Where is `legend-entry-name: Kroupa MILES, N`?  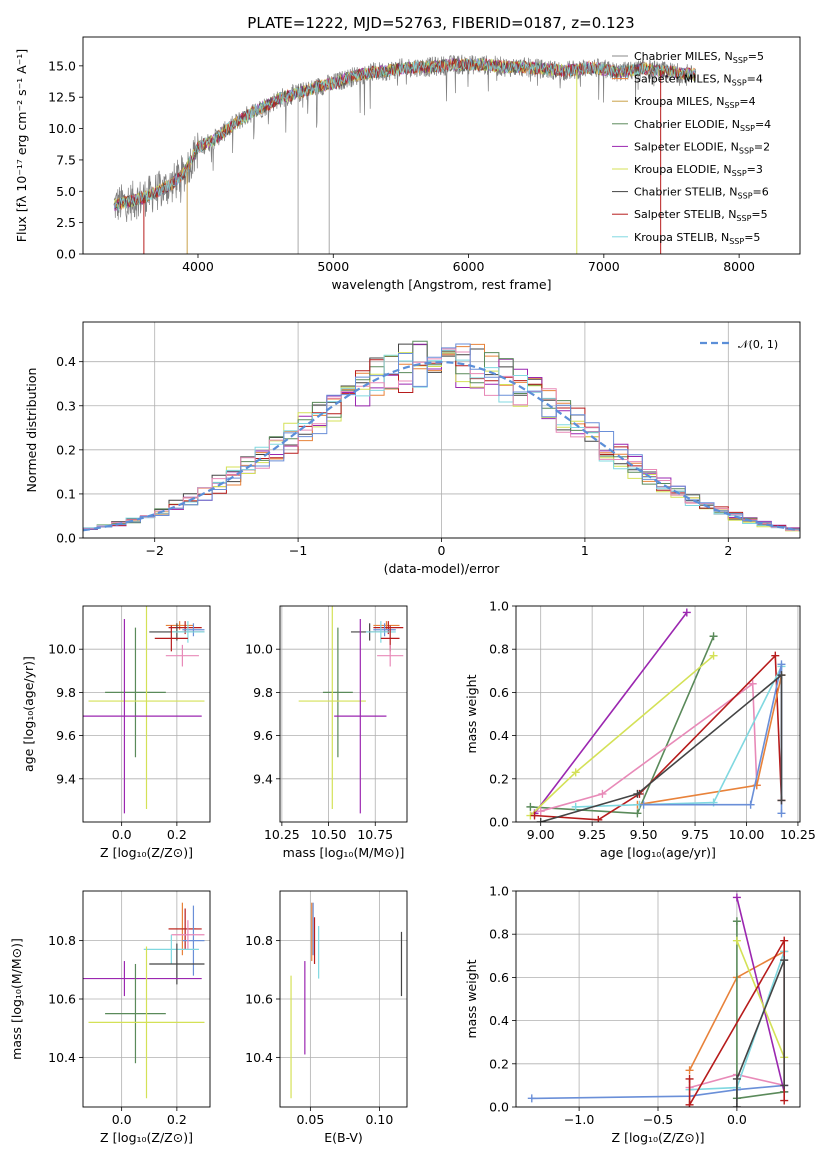 legend-entry-name: Kroupa MILES, N is located at coordinates (679, 101).